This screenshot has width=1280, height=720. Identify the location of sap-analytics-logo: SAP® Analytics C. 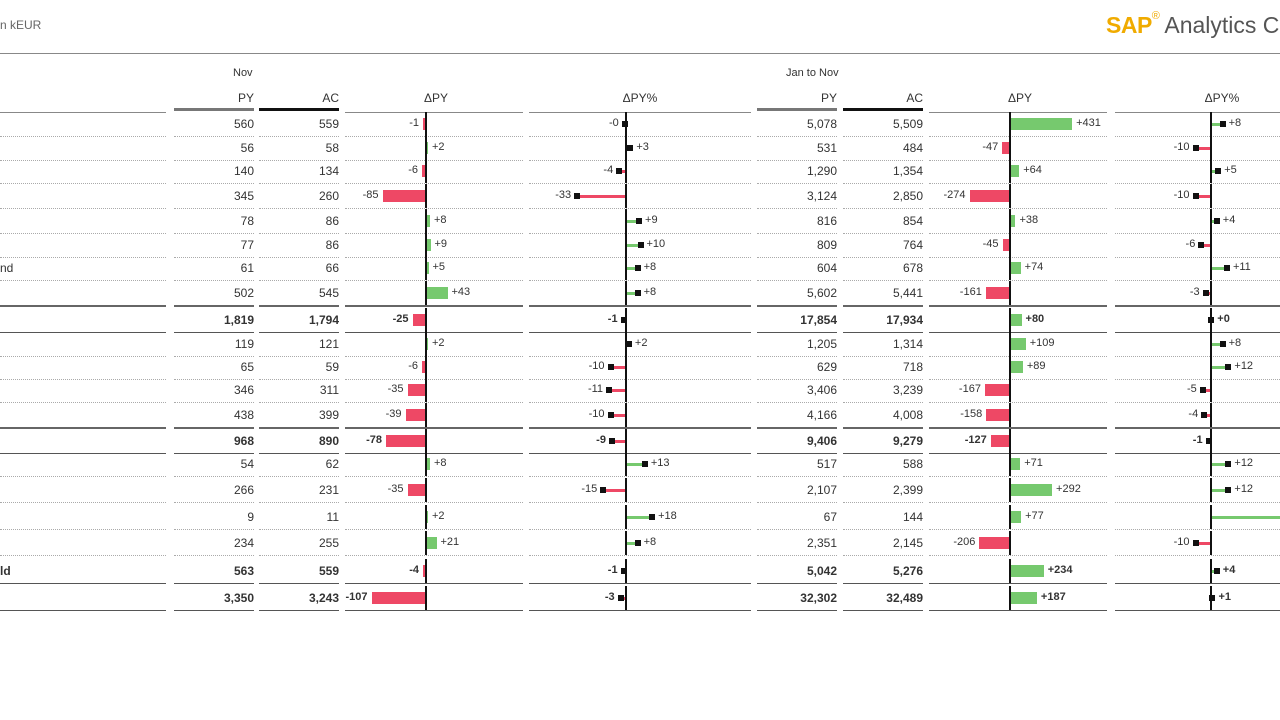
(1192, 27).